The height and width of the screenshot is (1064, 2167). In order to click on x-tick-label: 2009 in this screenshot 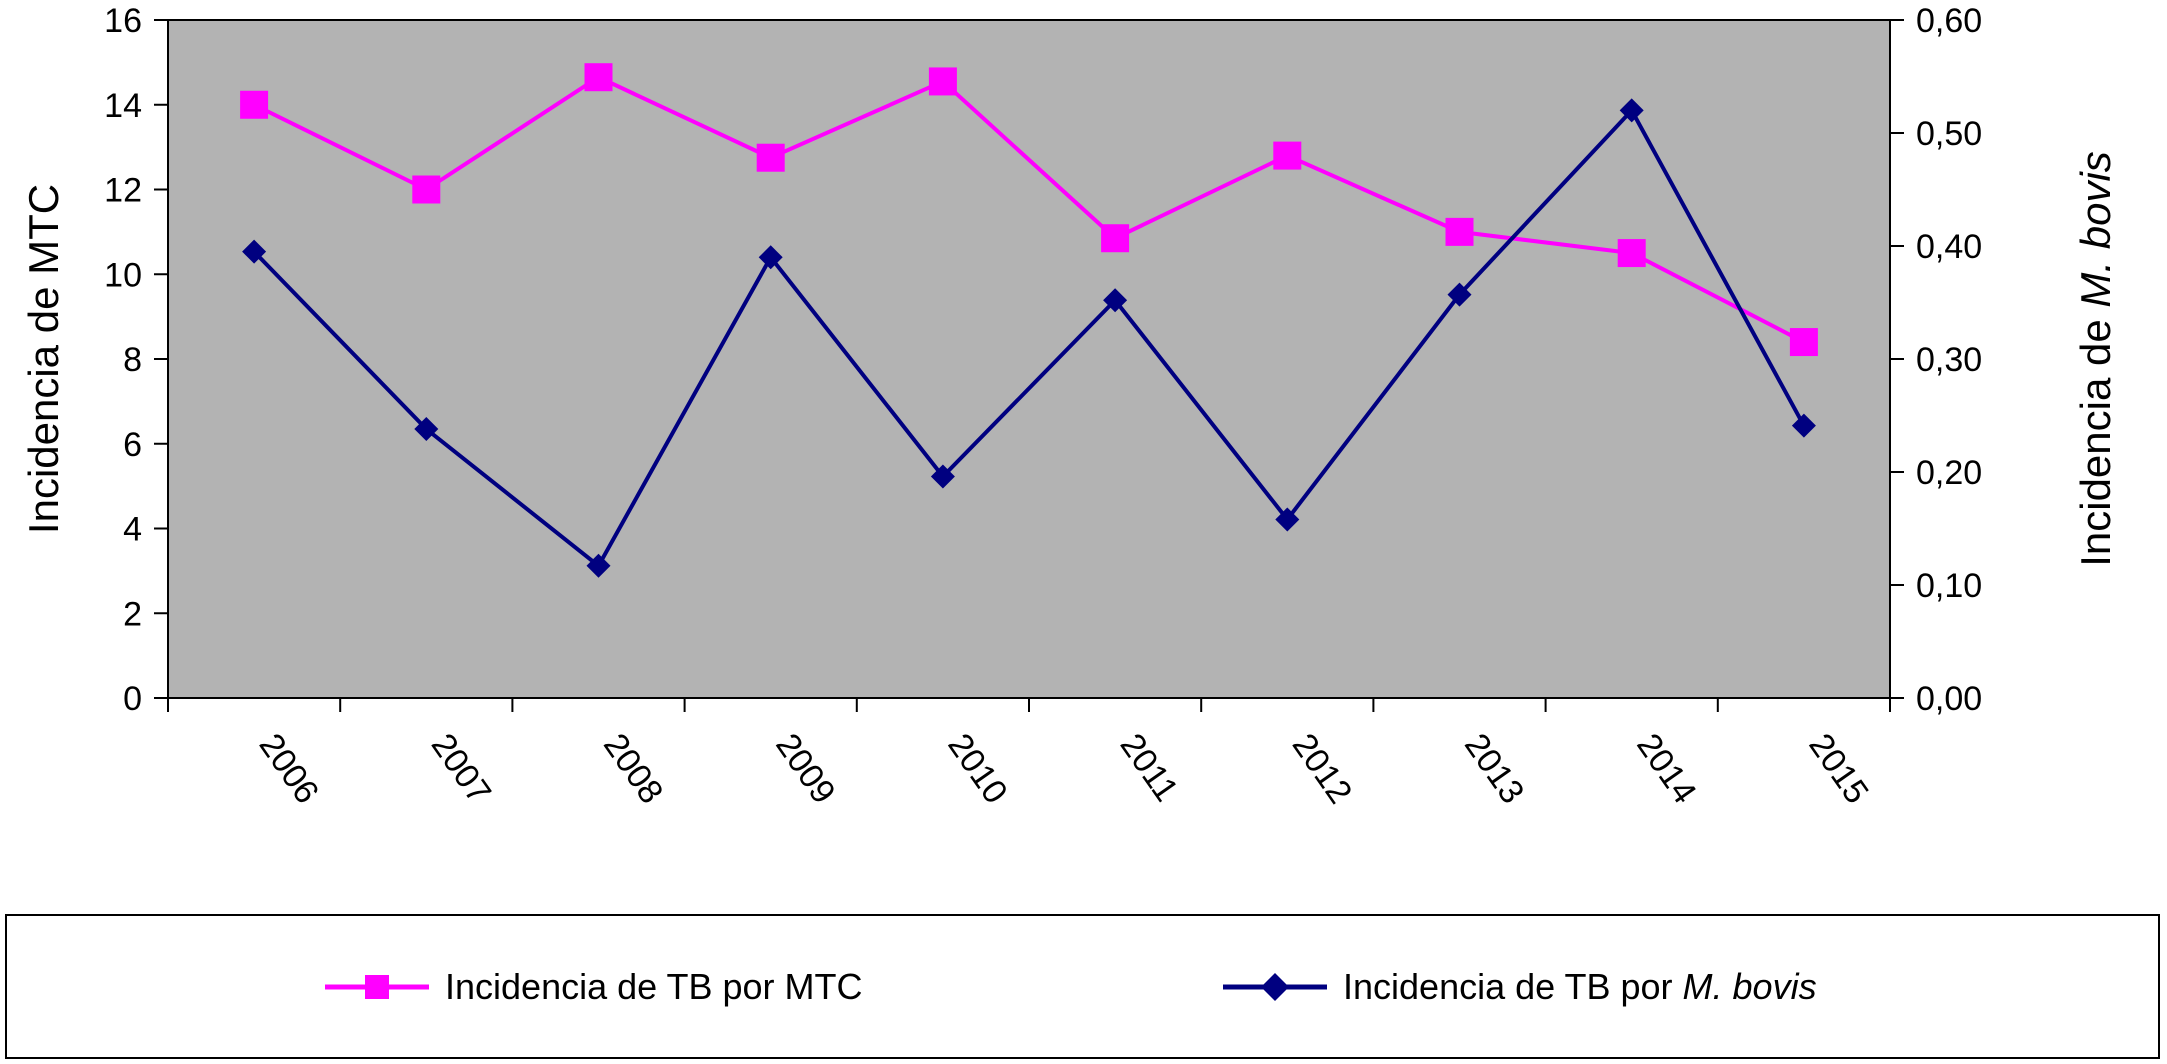, I will do `click(805, 769)`.